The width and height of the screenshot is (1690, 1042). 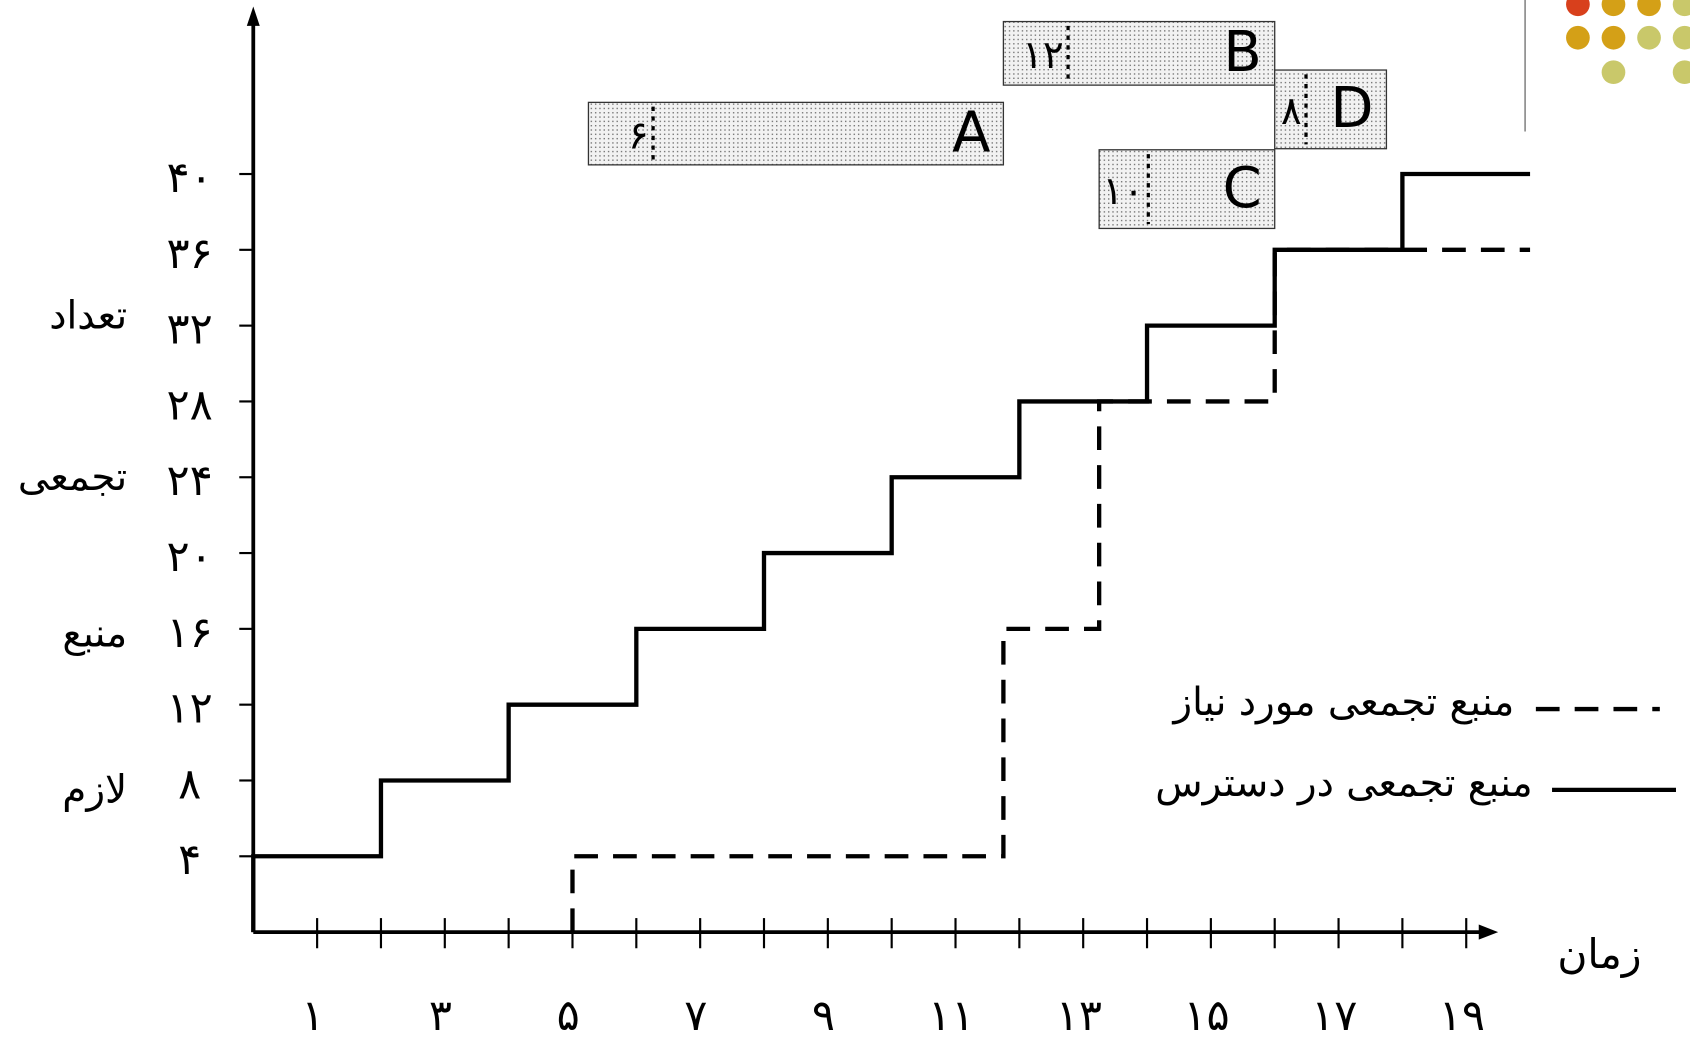 I want to click on y-tick-label: ۲۴, so click(x=190, y=481).